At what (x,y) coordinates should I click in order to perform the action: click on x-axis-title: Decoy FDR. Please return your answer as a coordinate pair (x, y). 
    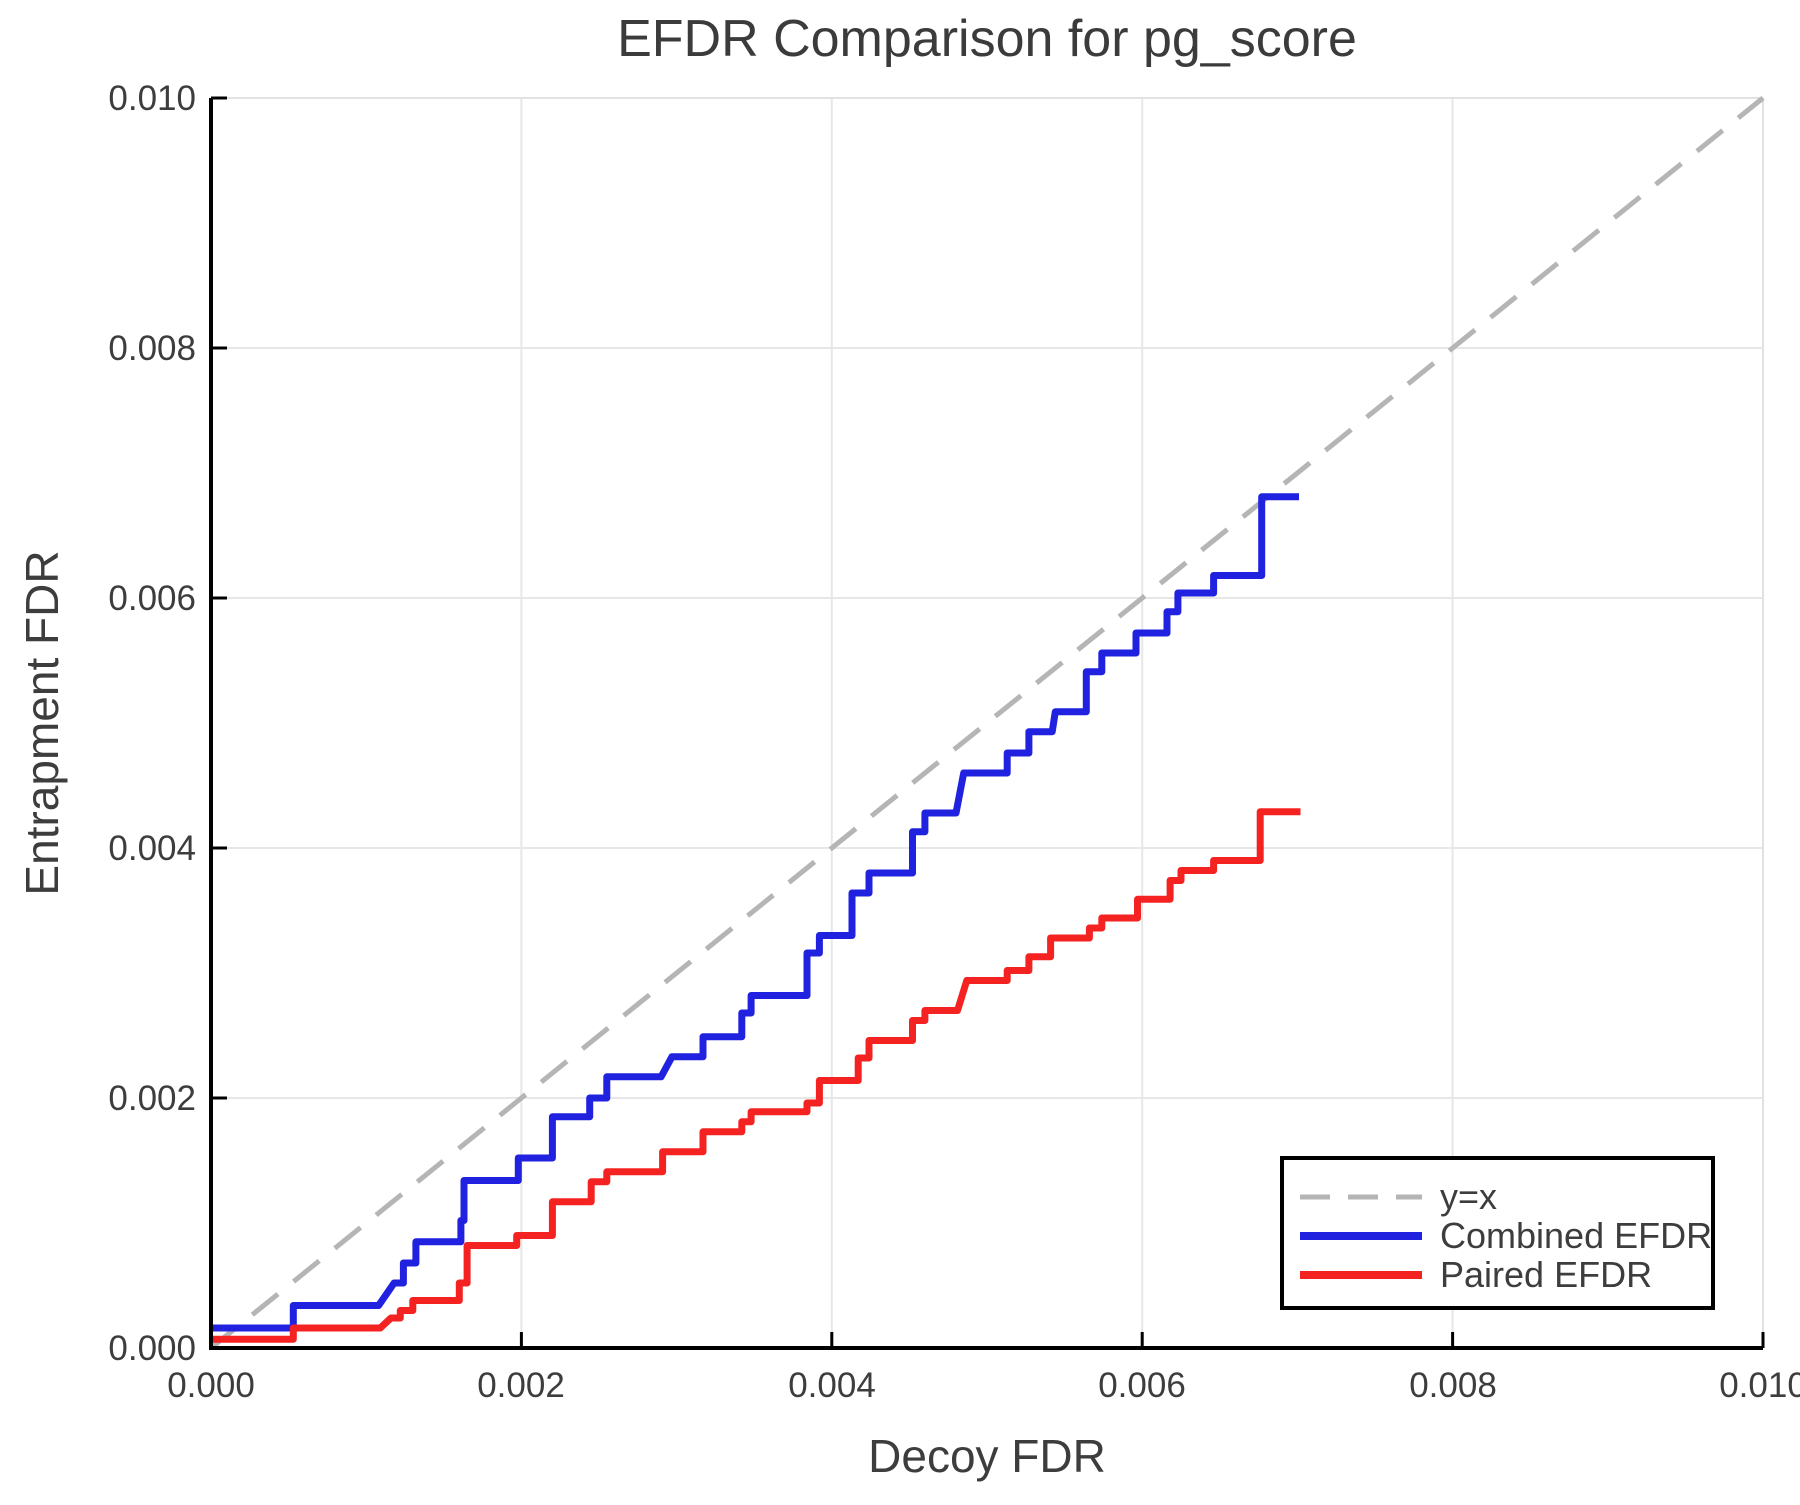
    Looking at the image, I should click on (987, 1456).